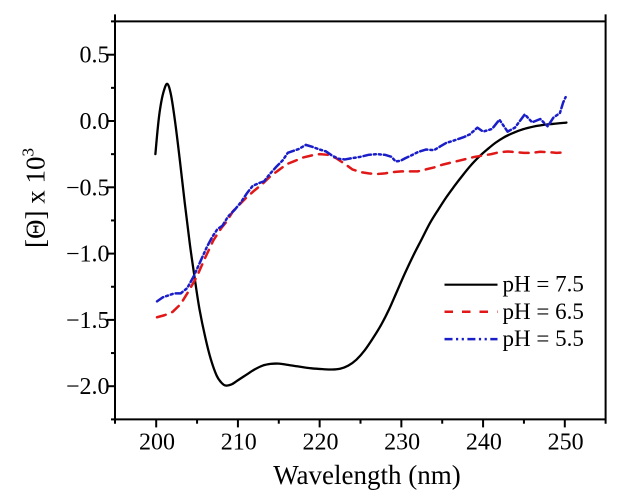 The image size is (620, 501). I want to click on svg-text: −2.0, so click(88, 387).